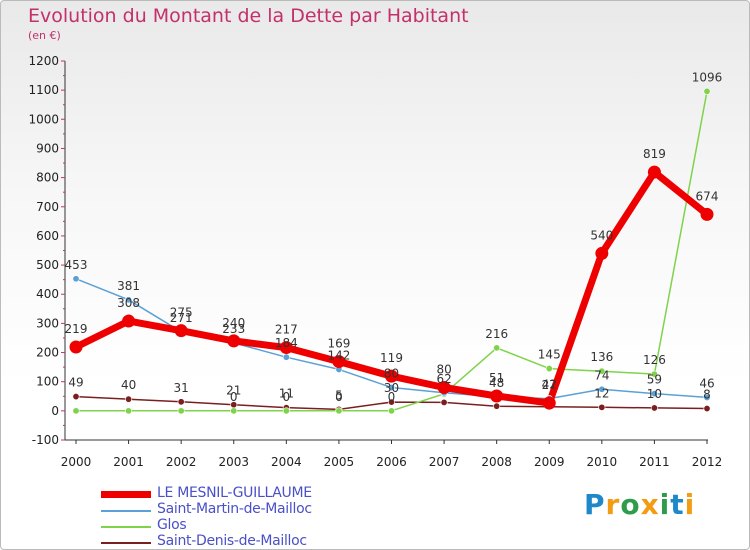 Image resolution: width=750 pixels, height=550 pixels. I want to click on x-tick-label: 2002, so click(181, 462).